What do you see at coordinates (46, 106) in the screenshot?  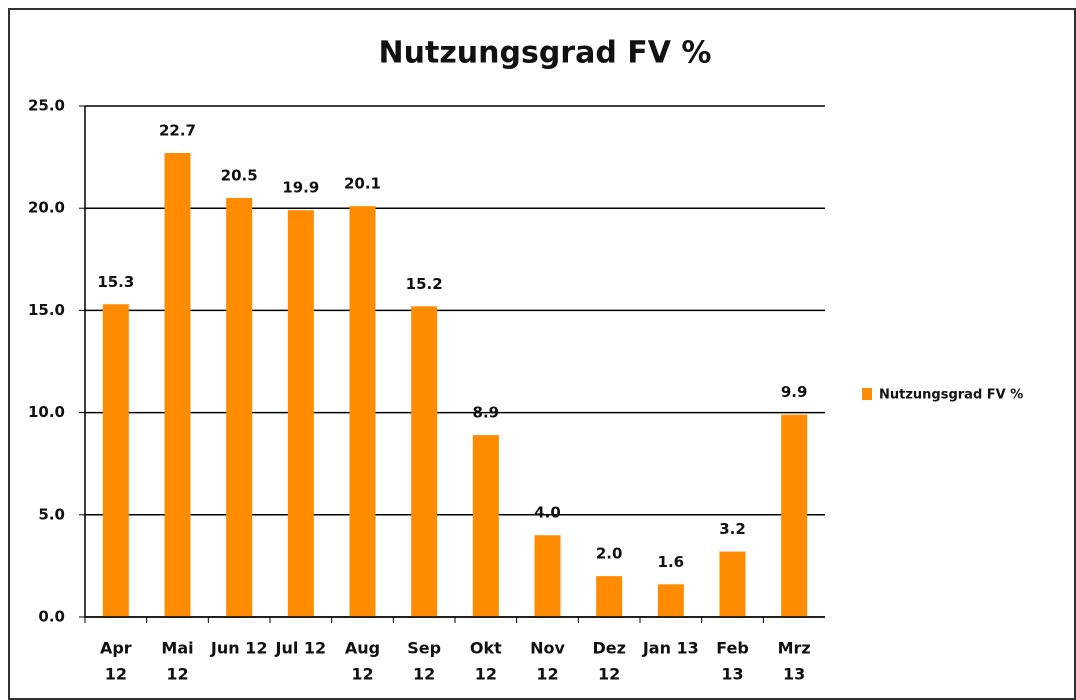 I see `y-tick-label: 25.0` at bounding box center [46, 106].